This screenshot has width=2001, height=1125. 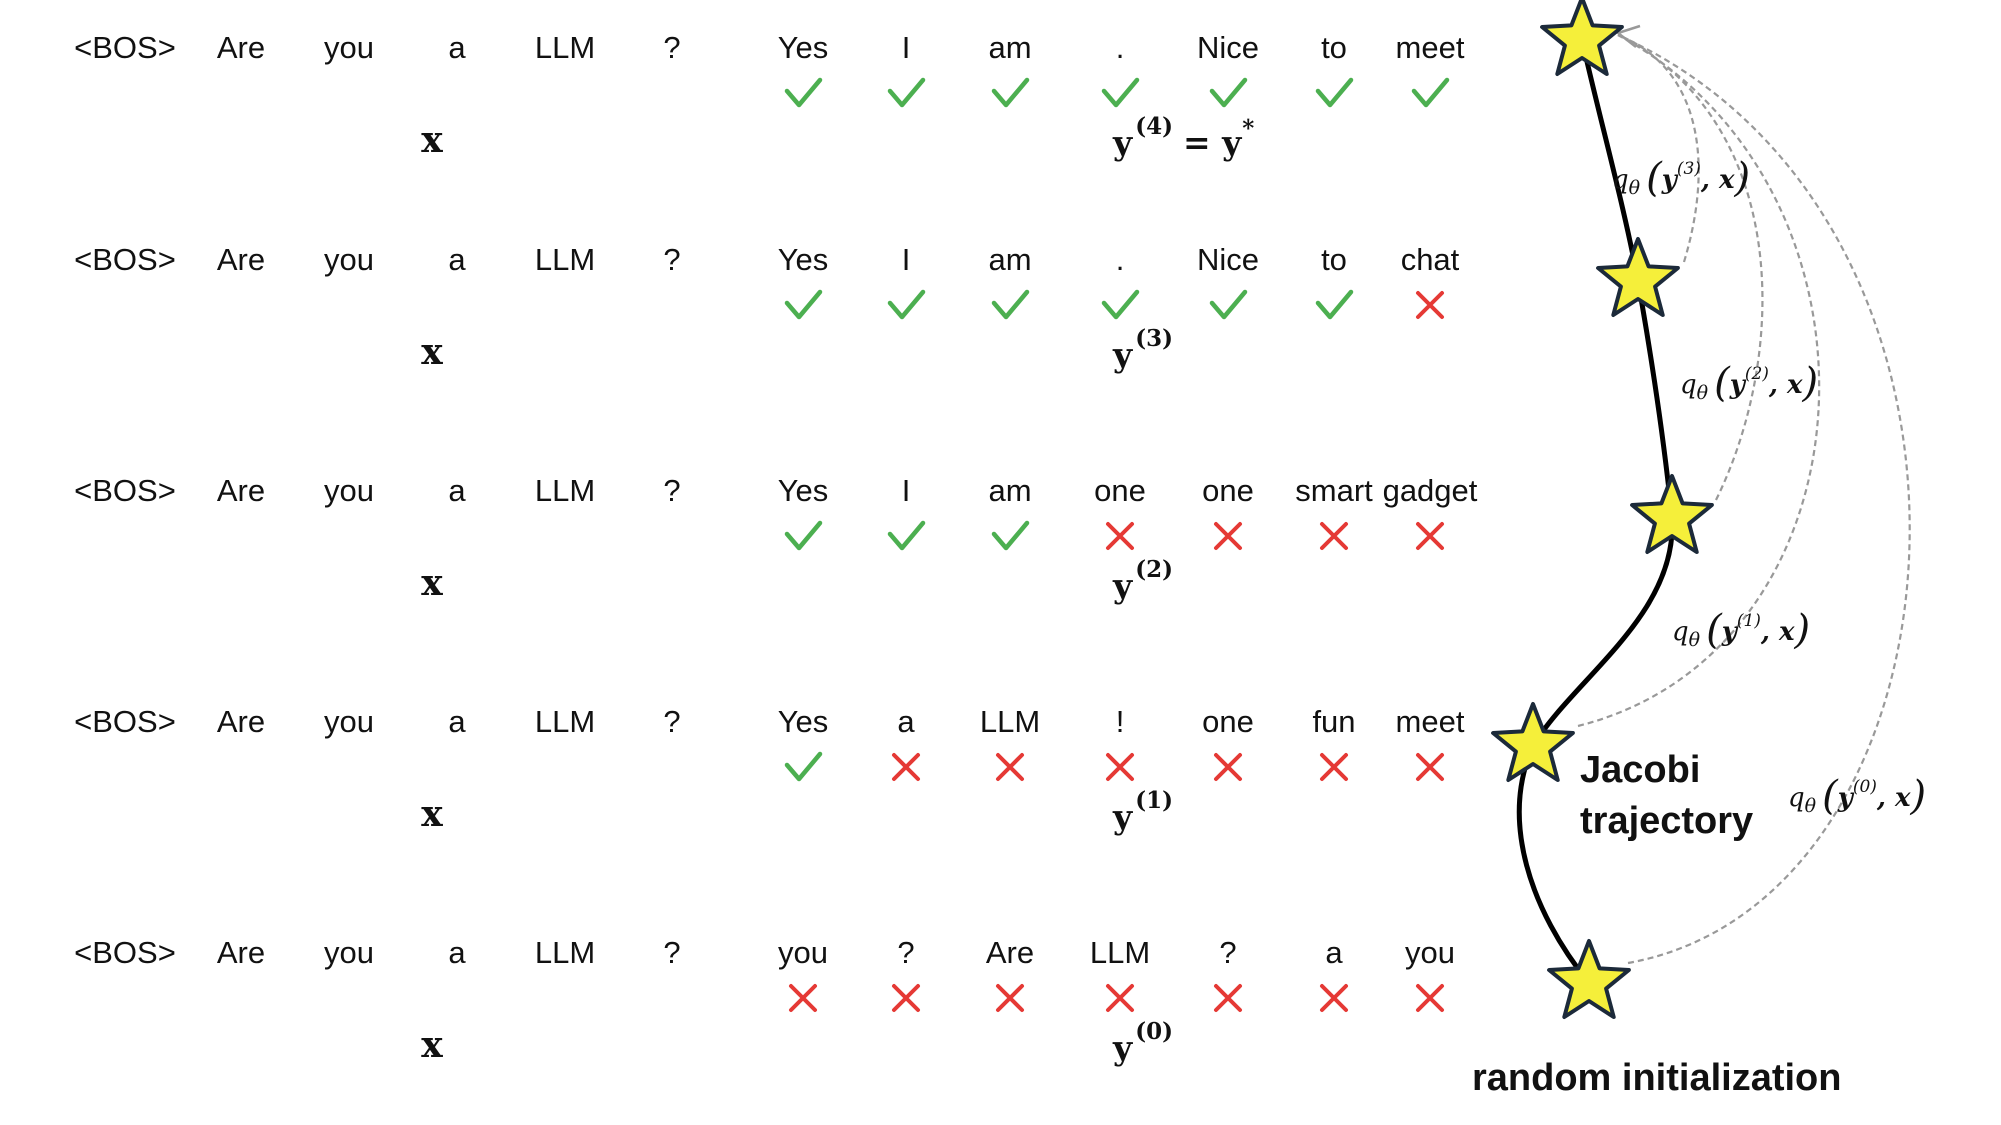 I want to click on output-token: Are, so click(x=1010, y=952).